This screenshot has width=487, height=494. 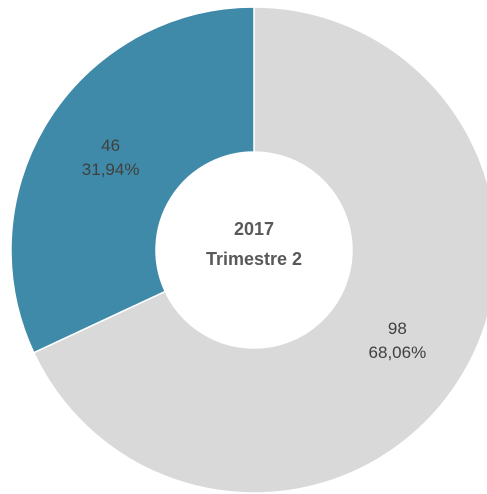 I want to click on center-label: 2017, so click(x=254, y=229).